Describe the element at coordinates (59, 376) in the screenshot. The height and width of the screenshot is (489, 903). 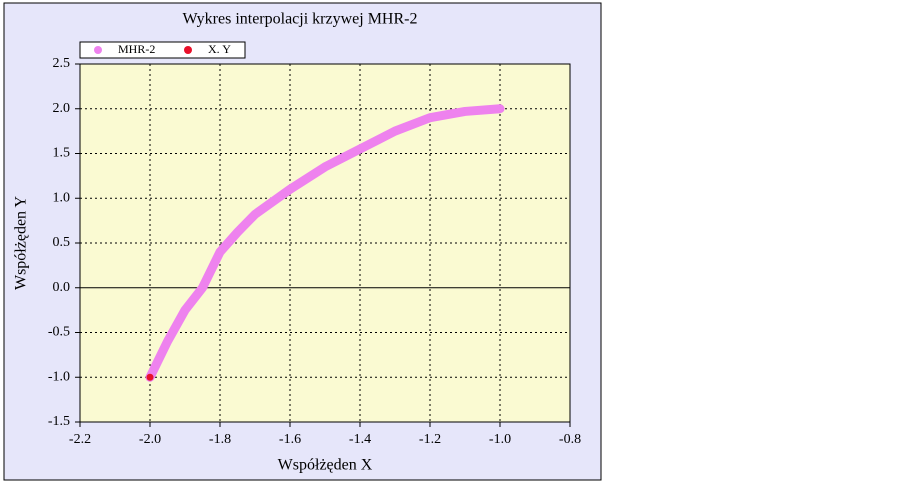
I see `y-tick-label: -1.0` at that location.